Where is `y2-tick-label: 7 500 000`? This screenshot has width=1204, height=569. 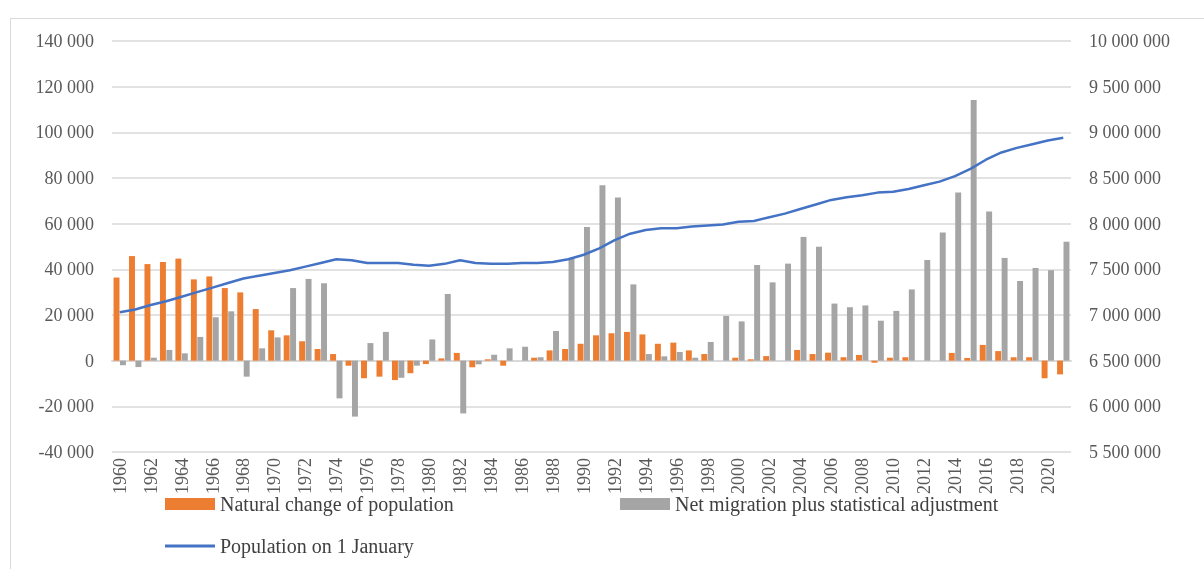 y2-tick-label: 7 500 000 is located at coordinates (1125, 269).